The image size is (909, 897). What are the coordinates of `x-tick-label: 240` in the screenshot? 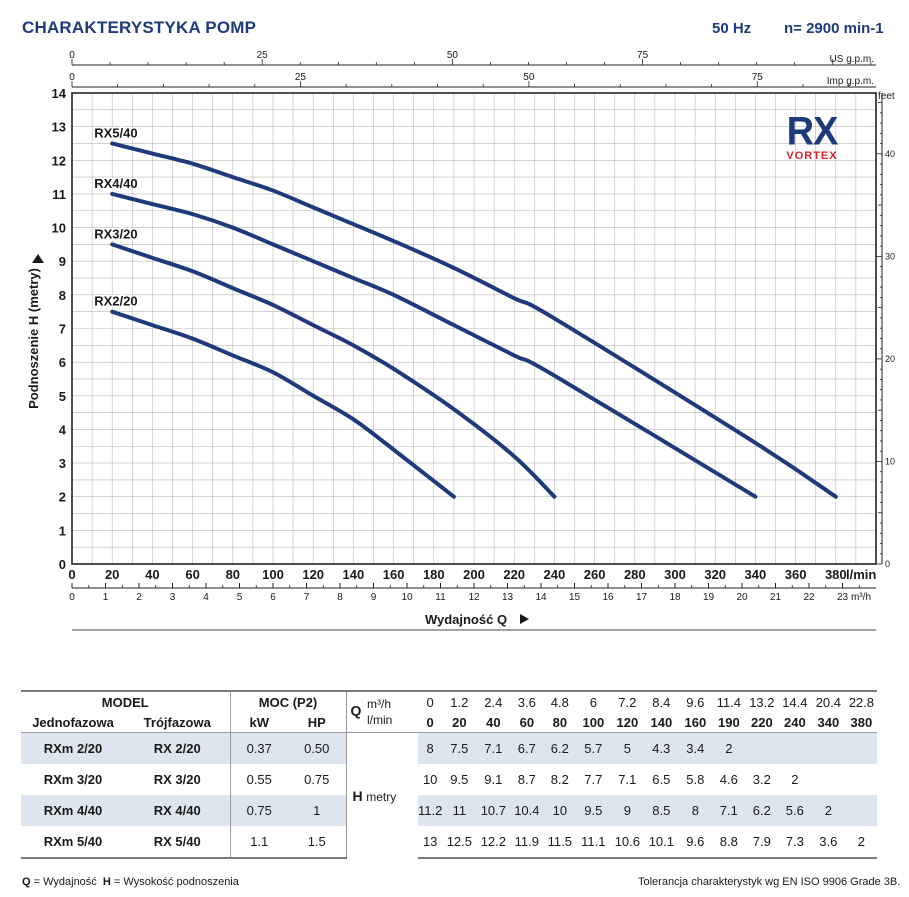 It's located at (555, 574).